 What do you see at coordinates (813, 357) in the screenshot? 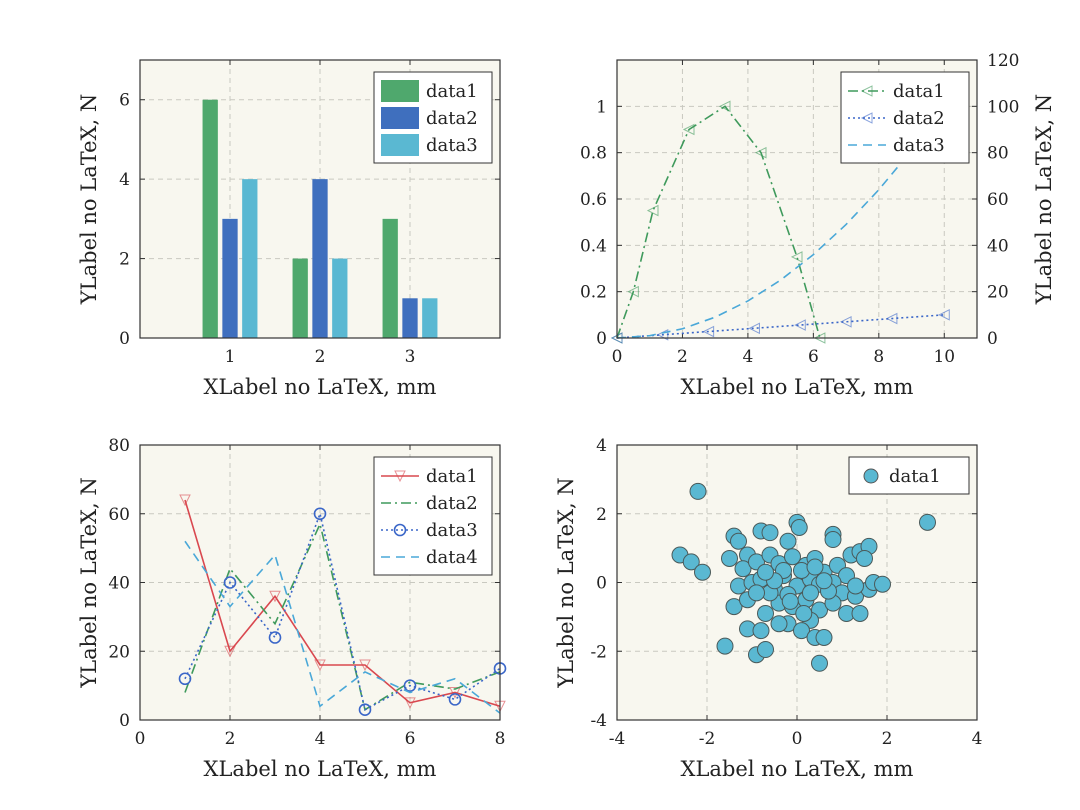
I see `x-tick-label: 6` at bounding box center [813, 357].